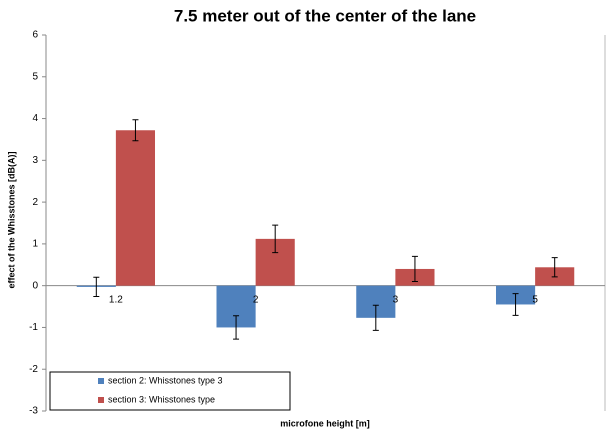 The height and width of the screenshot is (439, 608). What do you see at coordinates (11, 220) in the screenshot?
I see `y-axis-label: effect of the Whisstones [dB(A)]` at bounding box center [11, 220].